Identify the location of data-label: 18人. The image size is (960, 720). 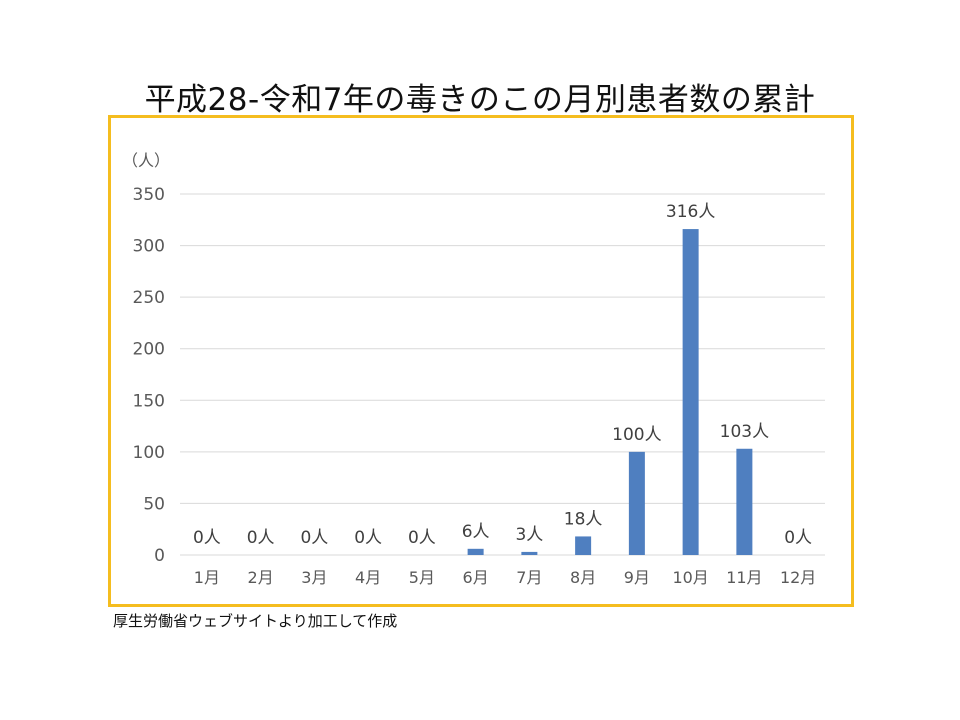
(583, 519).